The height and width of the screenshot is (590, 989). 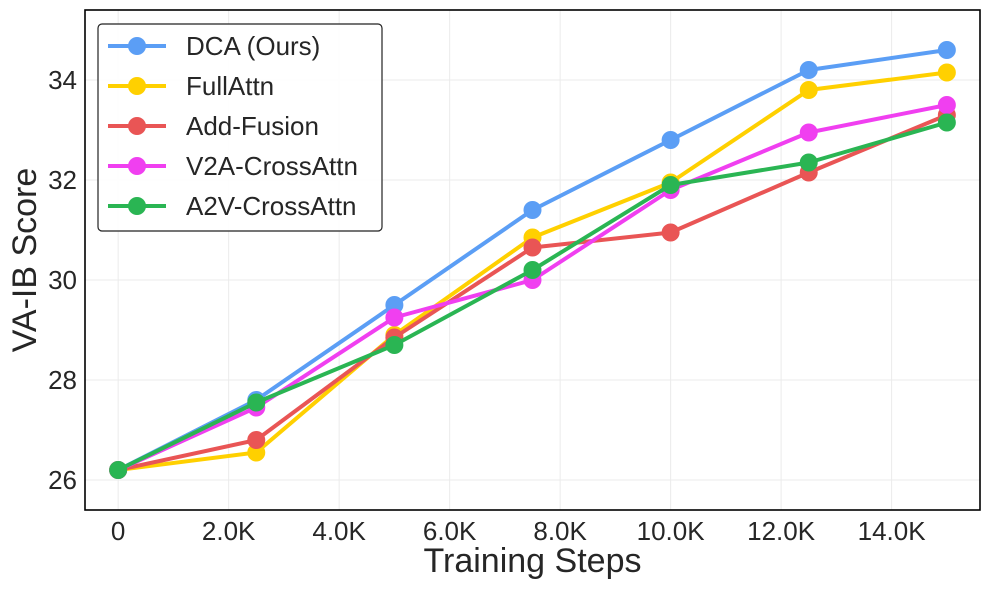 What do you see at coordinates (271, 206) in the screenshot?
I see `legend-label: A2V-CrossAttn` at bounding box center [271, 206].